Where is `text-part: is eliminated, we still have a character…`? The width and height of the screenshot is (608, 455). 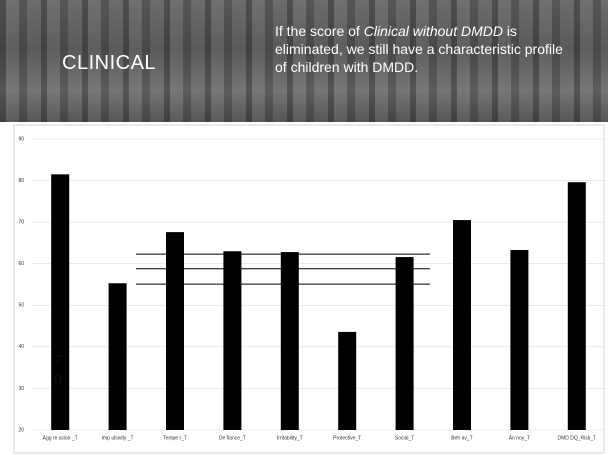
text-part: is eliminated, we still have a character… is located at coordinates (419, 49).